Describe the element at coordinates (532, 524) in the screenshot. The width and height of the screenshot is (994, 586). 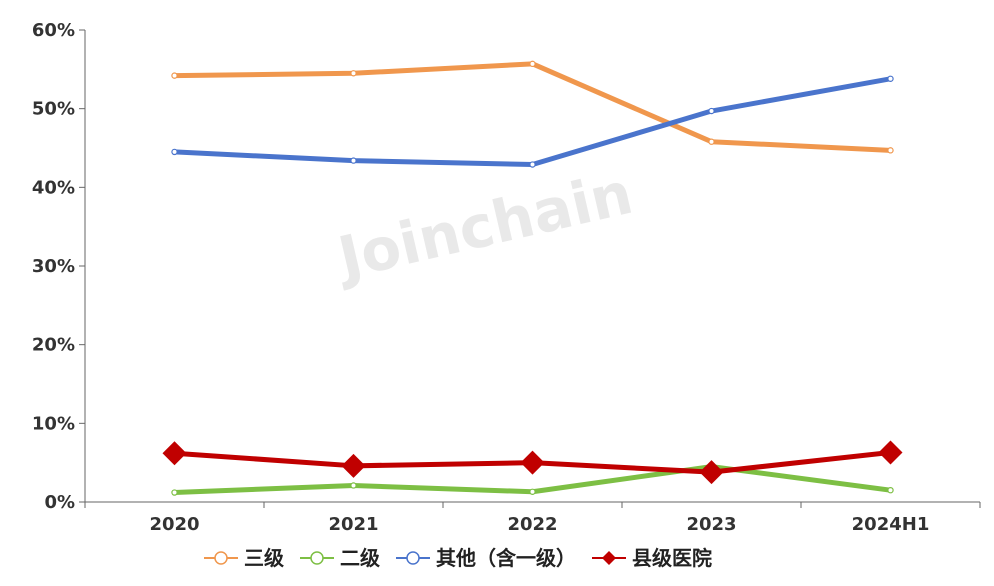
I see `x-tick-label: 2022` at that location.